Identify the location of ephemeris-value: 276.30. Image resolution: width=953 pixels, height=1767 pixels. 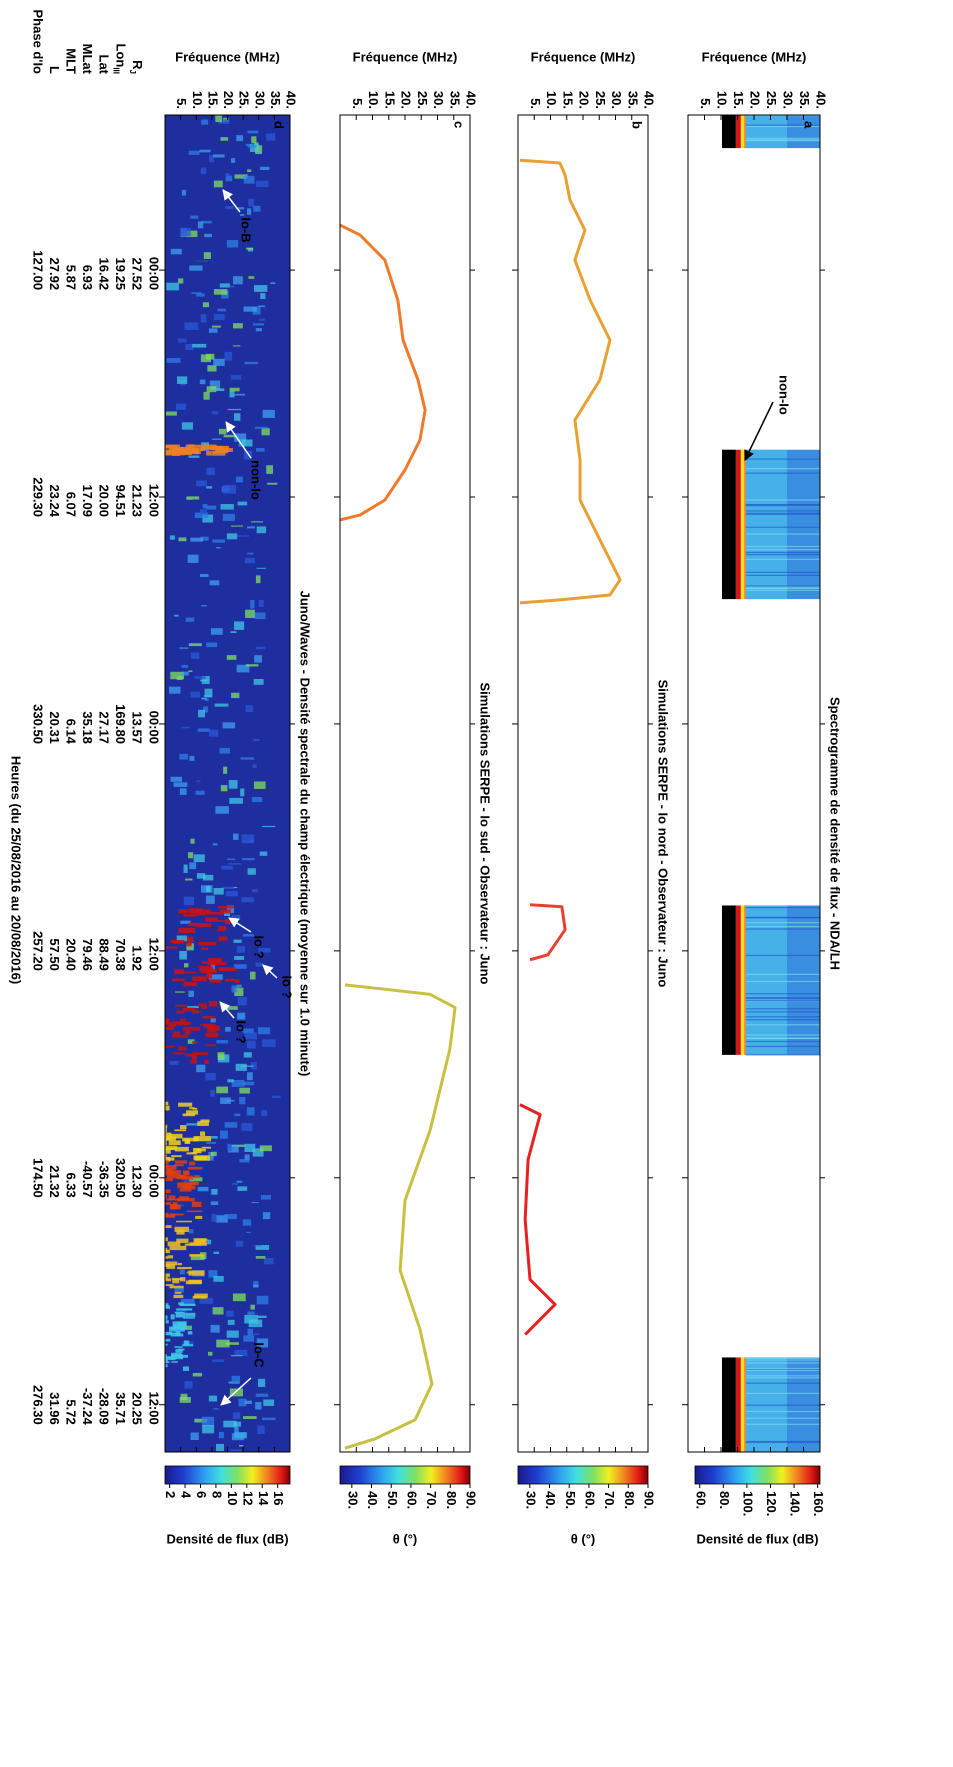
(38, 1405).